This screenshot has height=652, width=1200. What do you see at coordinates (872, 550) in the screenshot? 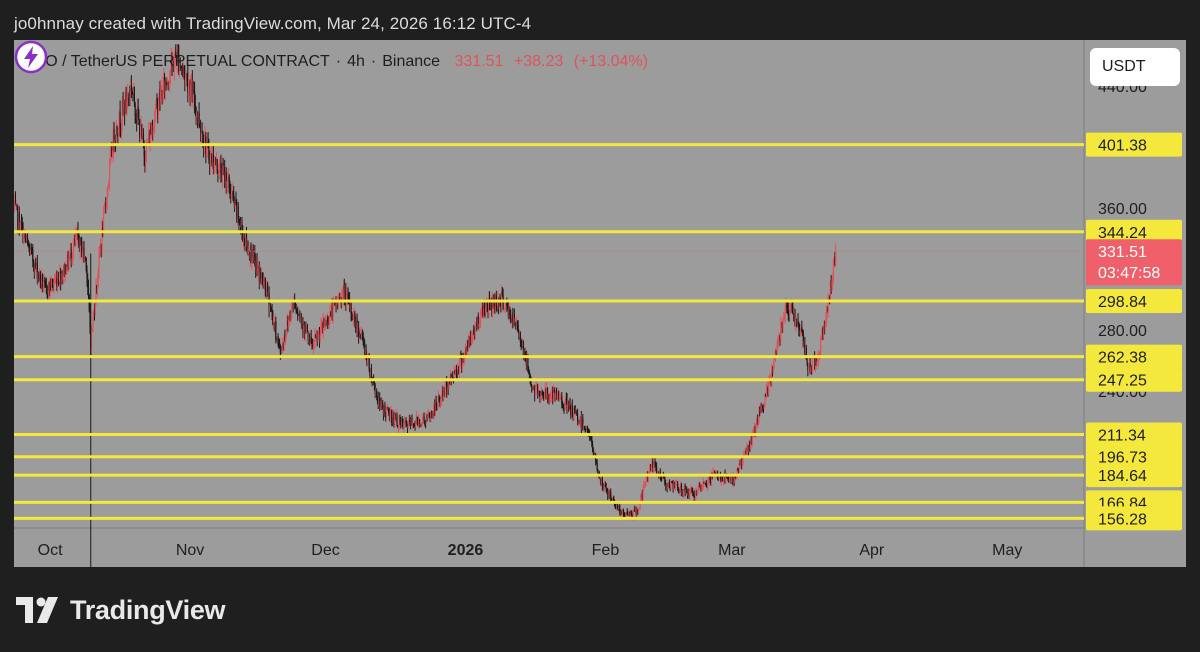
I see `x-tick-label: Apr` at bounding box center [872, 550].